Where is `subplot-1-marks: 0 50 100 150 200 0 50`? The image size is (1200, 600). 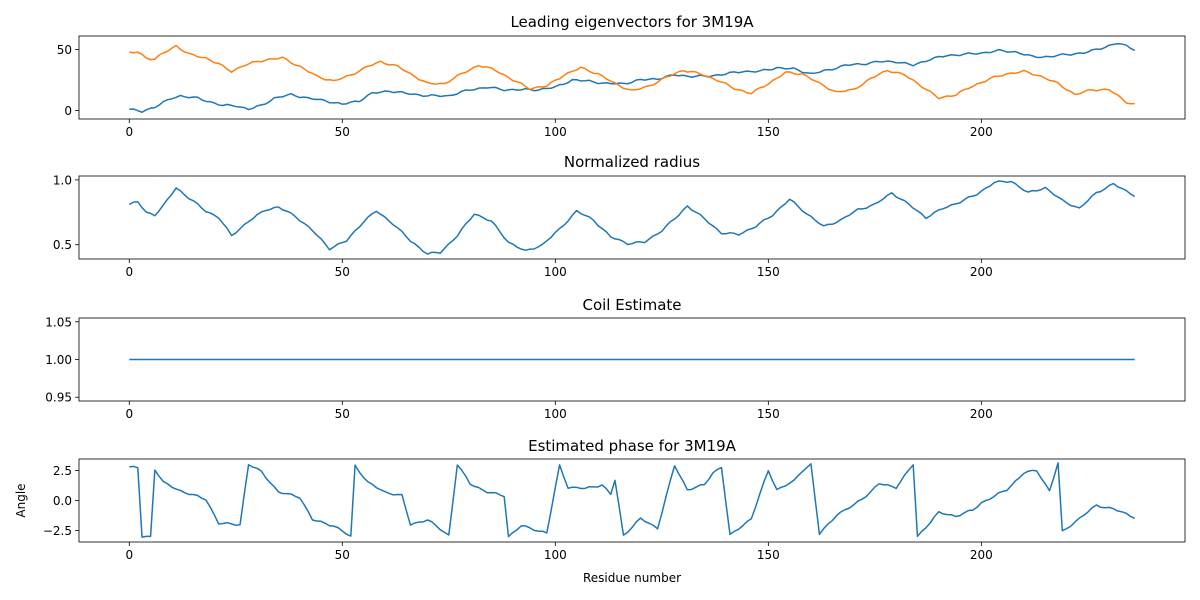 subplot-1-marks: 0 50 100 150 200 0 50 is located at coordinates (596, 90).